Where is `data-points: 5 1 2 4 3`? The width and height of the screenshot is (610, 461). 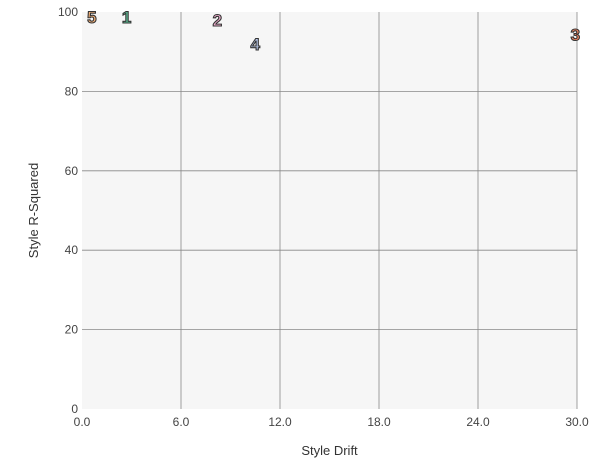
data-points: 5 1 2 4 3 is located at coordinates (334, 30).